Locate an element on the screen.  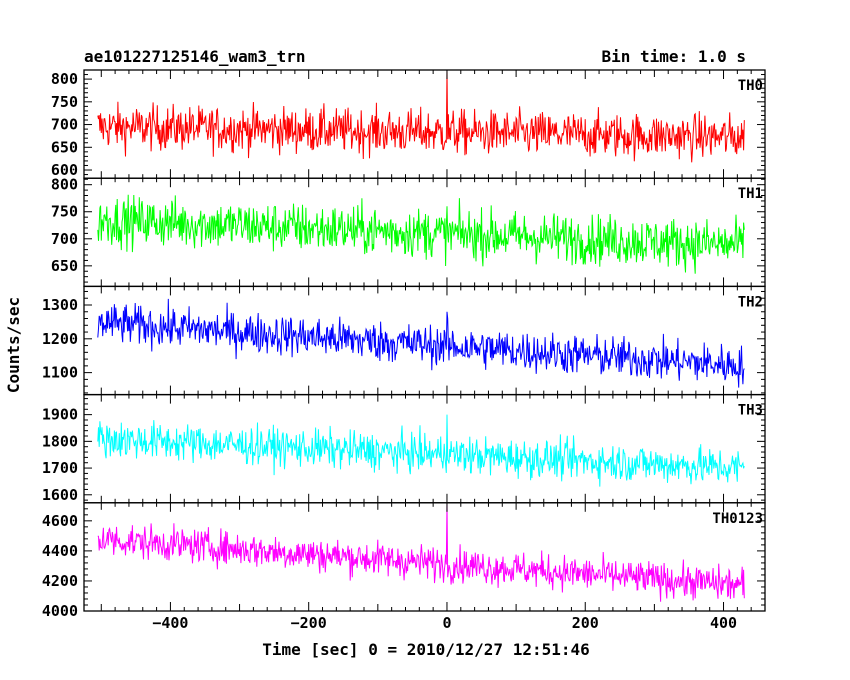
panel-th1: 650 700 750 800 TH1 is located at coordinates (408, 232).